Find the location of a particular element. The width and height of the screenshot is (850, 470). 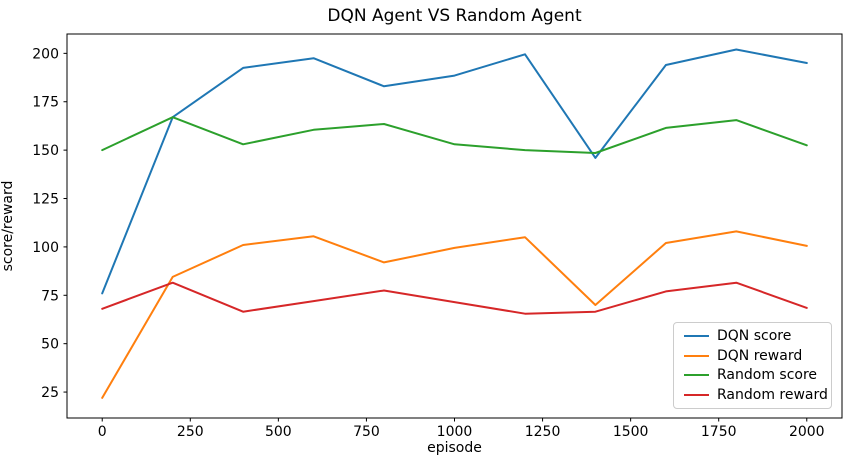

x-tick-label: 500 is located at coordinates (278, 432).